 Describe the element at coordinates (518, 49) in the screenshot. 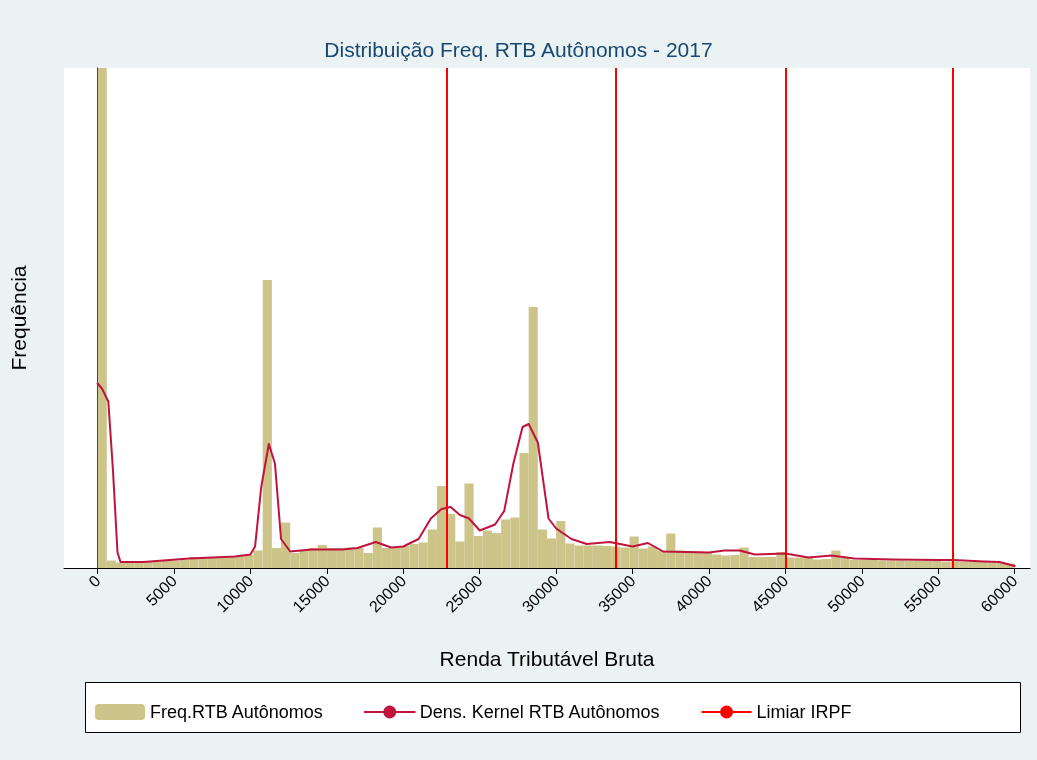

I see `chart-title: Distribuição Freq. RTB Autônomos - 2017` at that location.